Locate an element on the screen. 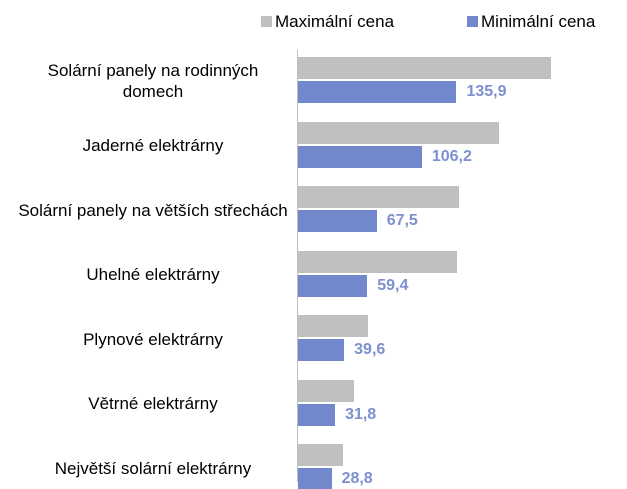 The width and height of the screenshot is (627, 489). legend-label: Maximální cena is located at coordinates (335, 21).